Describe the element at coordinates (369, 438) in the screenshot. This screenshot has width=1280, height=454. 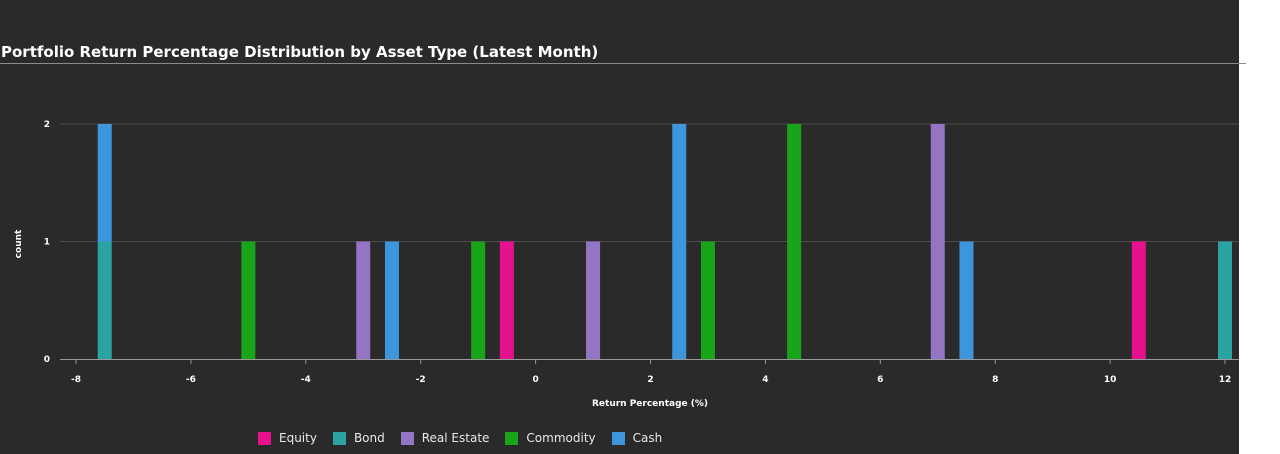
I see `legend-label: Bond` at that location.